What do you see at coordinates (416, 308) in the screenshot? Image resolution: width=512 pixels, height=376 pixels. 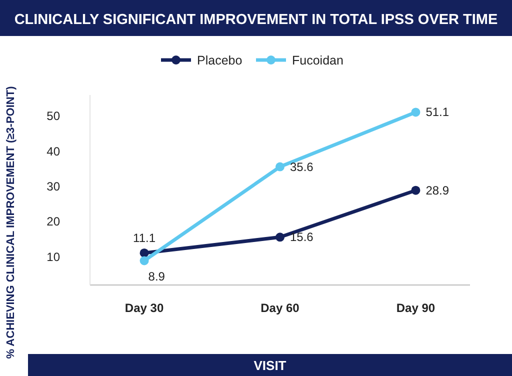 I see `x-tick-label: Day 90` at bounding box center [416, 308].